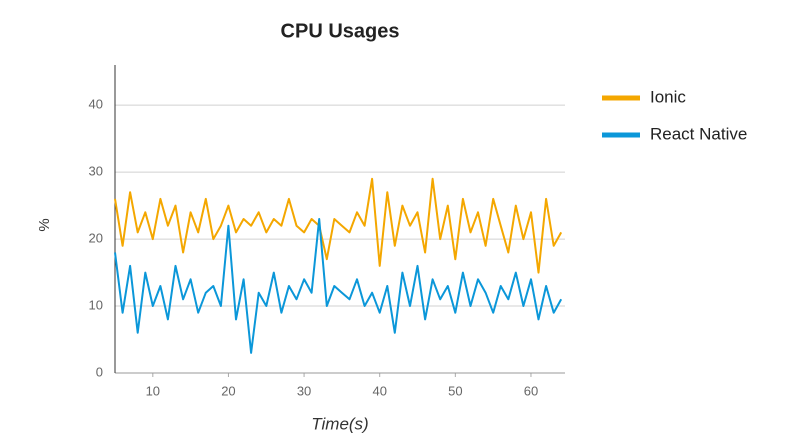  I want to click on x-tick-label: 60, so click(531, 390).